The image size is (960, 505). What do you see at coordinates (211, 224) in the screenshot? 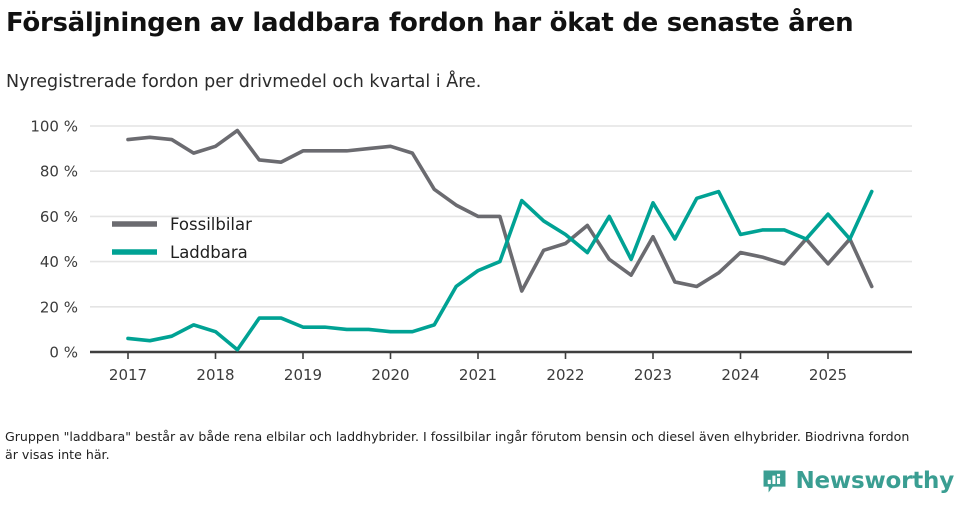
I see `legend-label: Fossilbilar` at bounding box center [211, 224].